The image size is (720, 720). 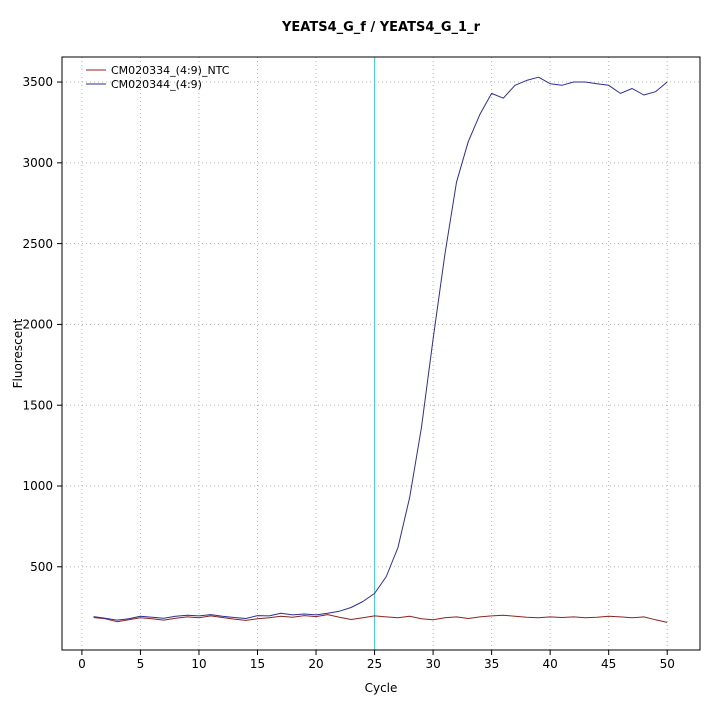 What do you see at coordinates (257, 664) in the screenshot?
I see `x-tick-label-15: 15` at bounding box center [257, 664].